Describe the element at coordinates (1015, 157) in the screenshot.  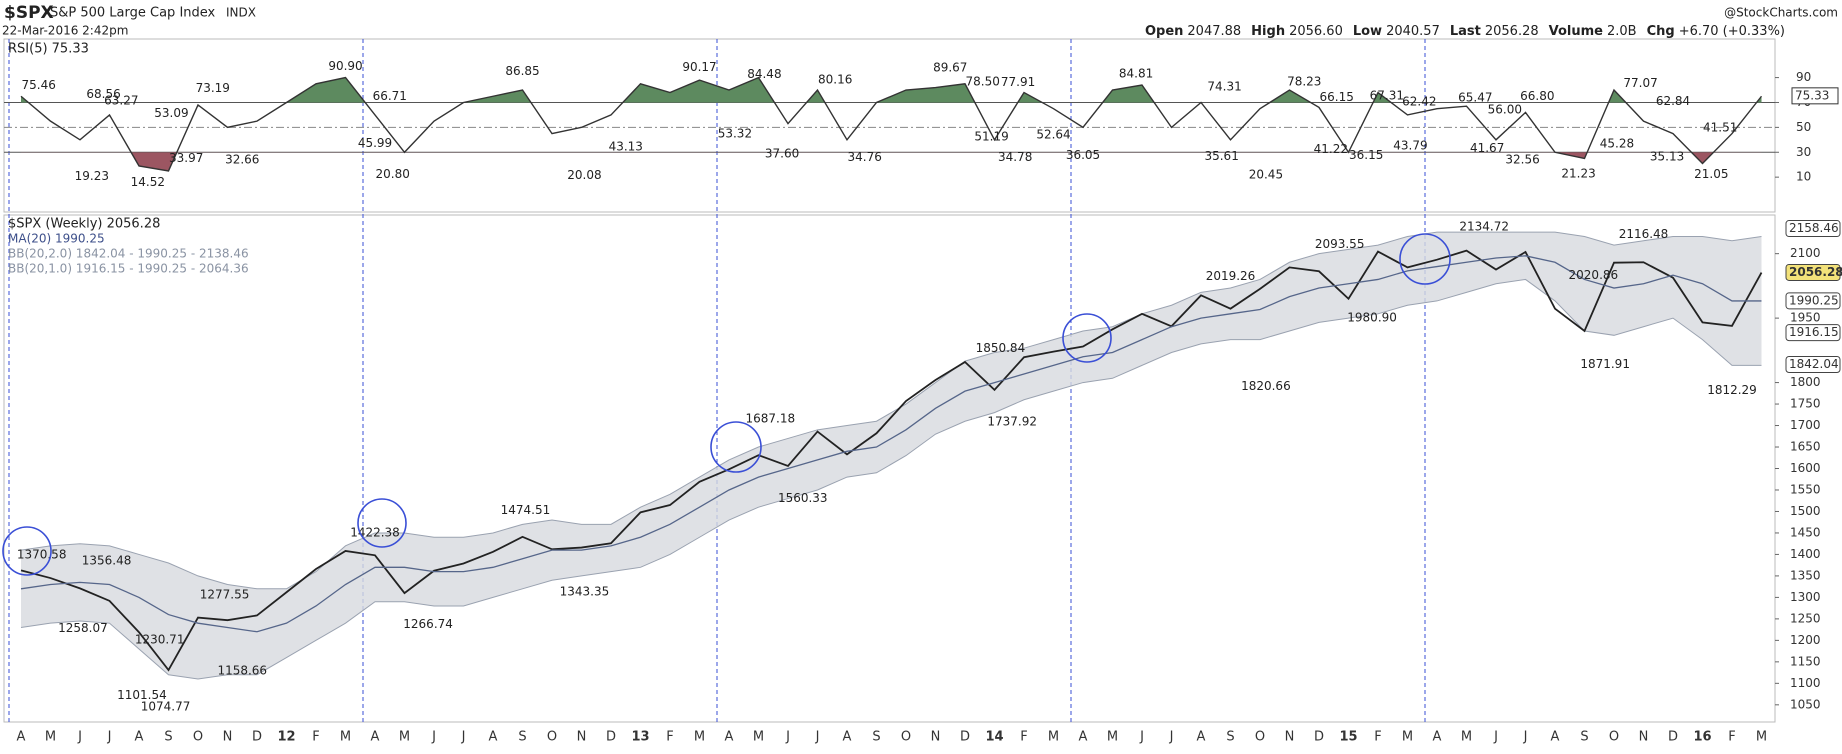
I see `rsi-trough-label: 34.78` at that location.